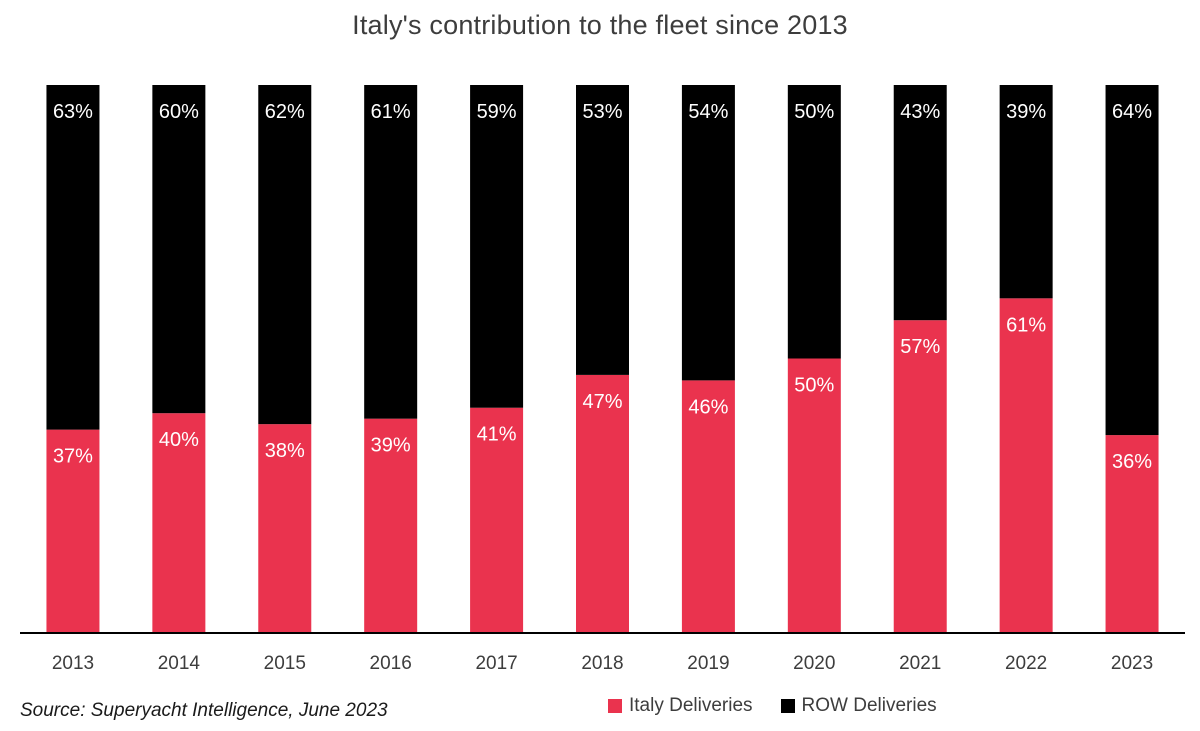  What do you see at coordinates (391, 663) in the screenshot?
I see `x-tick-label-2016: 2016` at bounding box center [391, 663].